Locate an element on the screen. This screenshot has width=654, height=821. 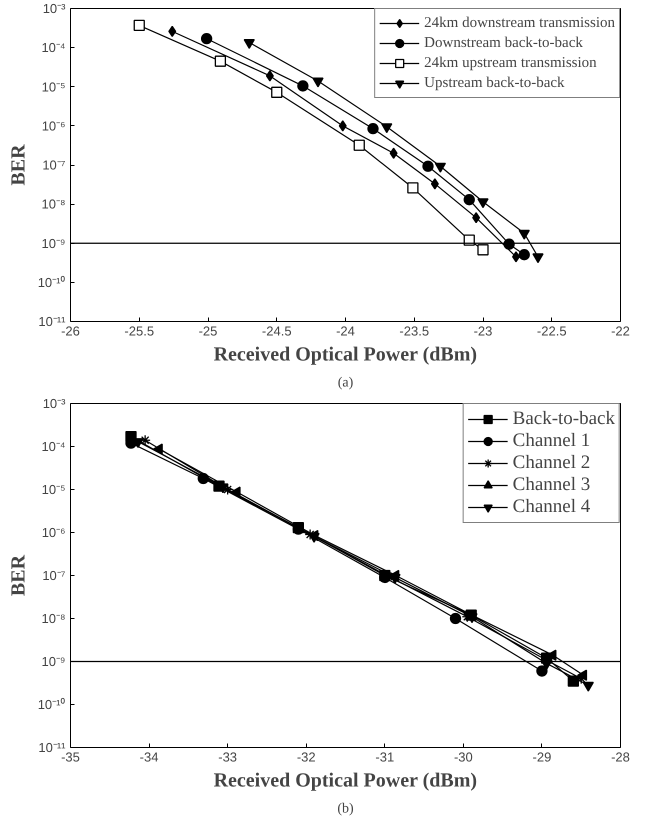
legend-label: Channel 2 is located at coordinates (551, 463).